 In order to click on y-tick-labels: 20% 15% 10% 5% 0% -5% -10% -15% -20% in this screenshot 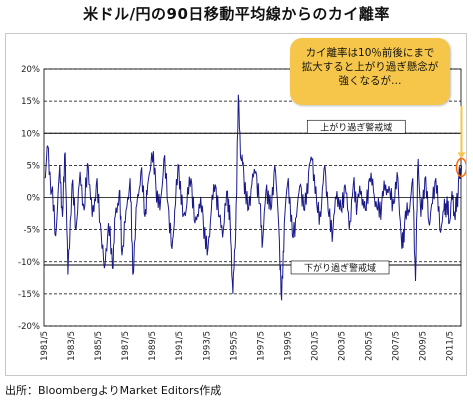, I will do `click(29, 198)`.